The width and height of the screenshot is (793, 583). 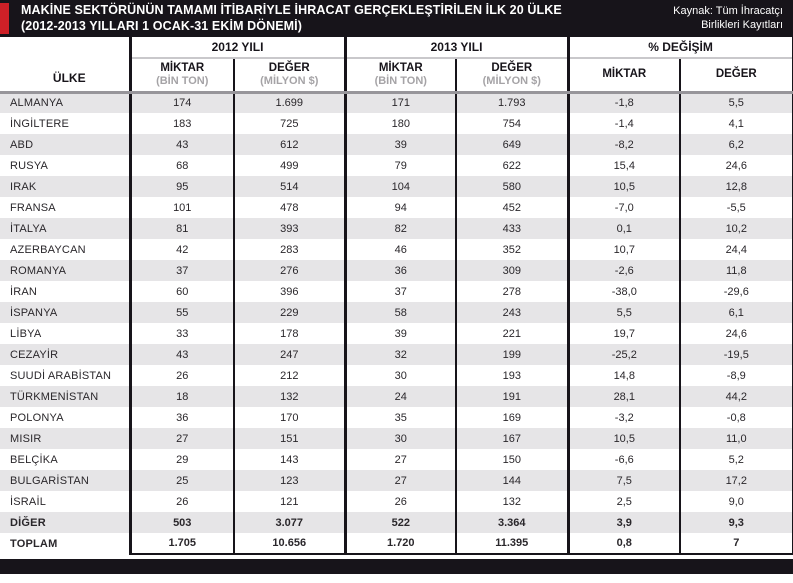 I want to click on cell-deger-2013: 193, so click(x=512, y=375).